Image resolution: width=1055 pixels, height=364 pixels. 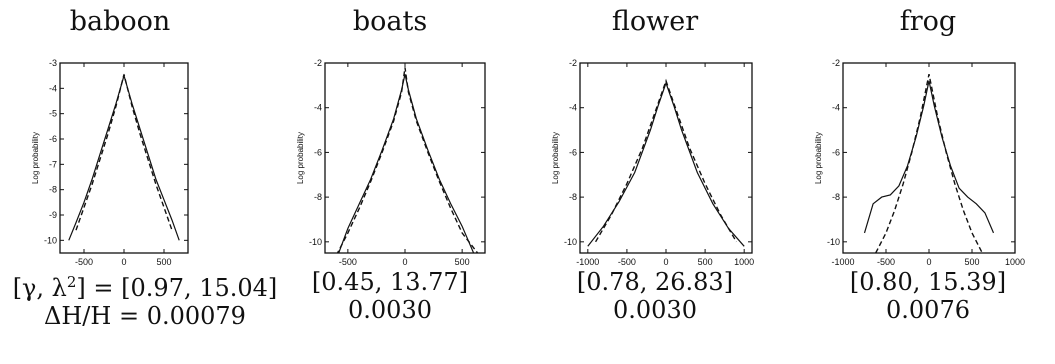 What do you see at coordinates (120, 21) in the screenshot?
I see `chart-title: baboon` at bounding box center [120, 21].